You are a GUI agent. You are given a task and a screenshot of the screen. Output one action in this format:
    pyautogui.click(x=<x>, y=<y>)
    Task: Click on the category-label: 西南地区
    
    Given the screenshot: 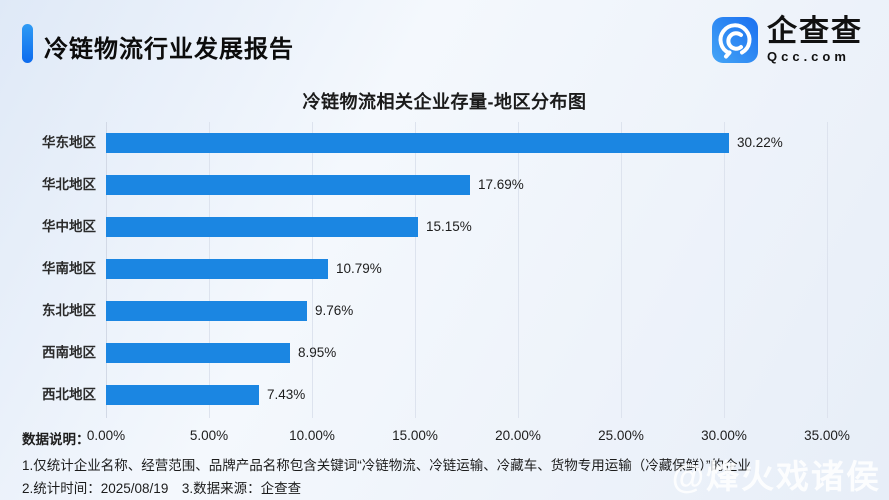 What is the action you would take?
    pyautogui.click(x=69, y=352)
    